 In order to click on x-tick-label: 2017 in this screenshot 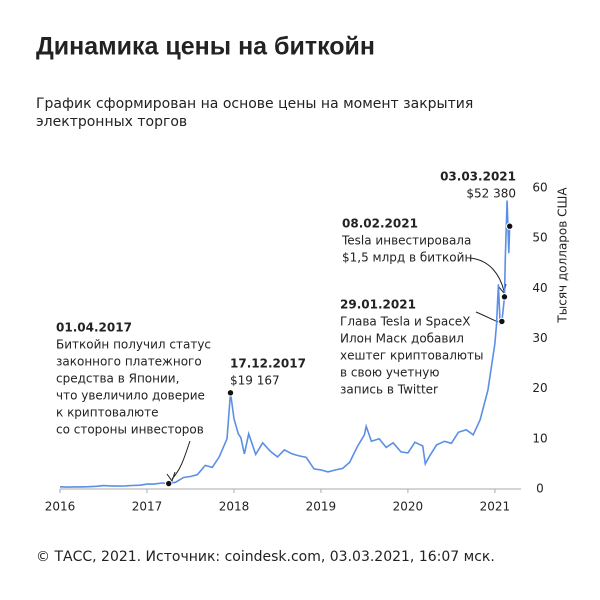, I will do `click(147, 507)`.